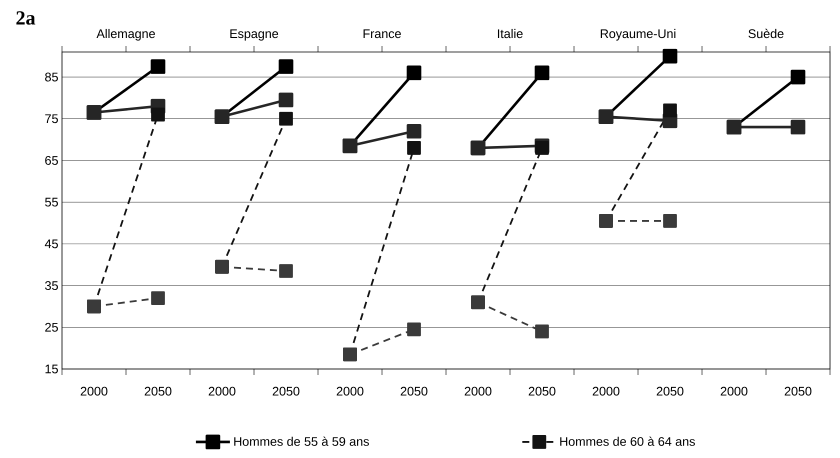  What do you see at coordinates (301, 441) in the screenshot?
I see `legend-label: Hommes de 55 à 59 ans` at bounding box center [301, 441].